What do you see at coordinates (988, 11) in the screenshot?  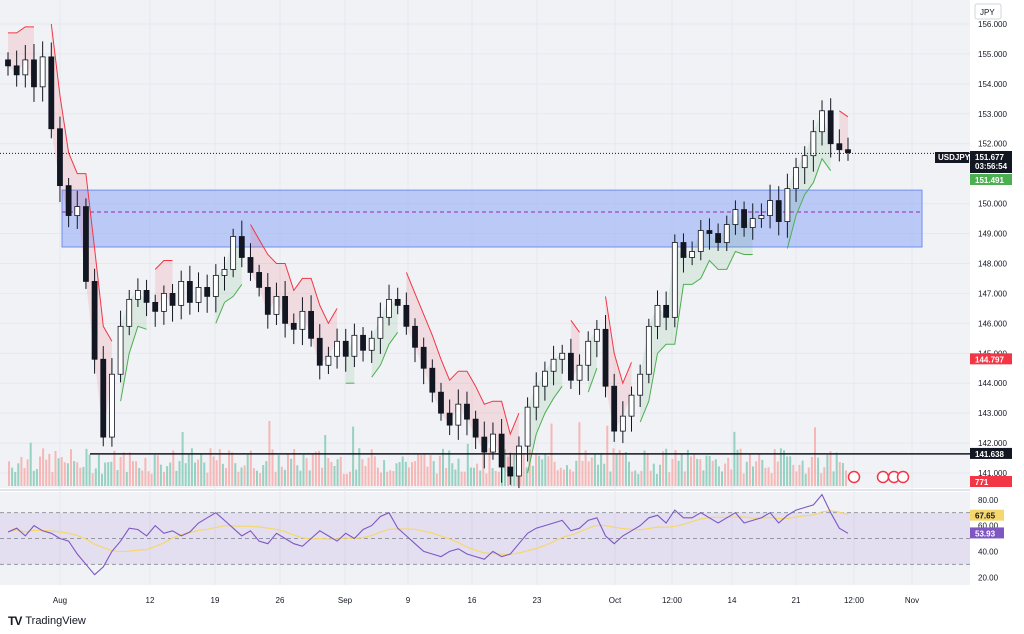 I see `currency-box` at bounding box center [988, 11].